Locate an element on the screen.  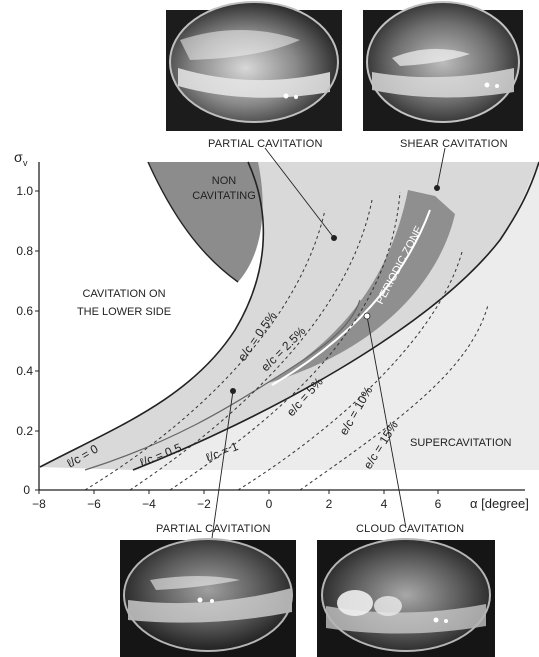
x-axis-label: α [degree] is located at coordinates (499, 503).